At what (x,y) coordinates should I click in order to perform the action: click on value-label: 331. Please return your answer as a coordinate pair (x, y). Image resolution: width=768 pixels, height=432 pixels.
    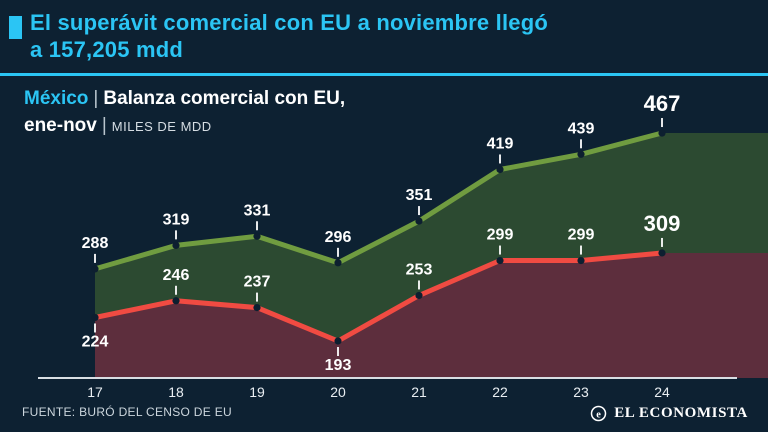
    Looking at the image, I should click on (257, 210).